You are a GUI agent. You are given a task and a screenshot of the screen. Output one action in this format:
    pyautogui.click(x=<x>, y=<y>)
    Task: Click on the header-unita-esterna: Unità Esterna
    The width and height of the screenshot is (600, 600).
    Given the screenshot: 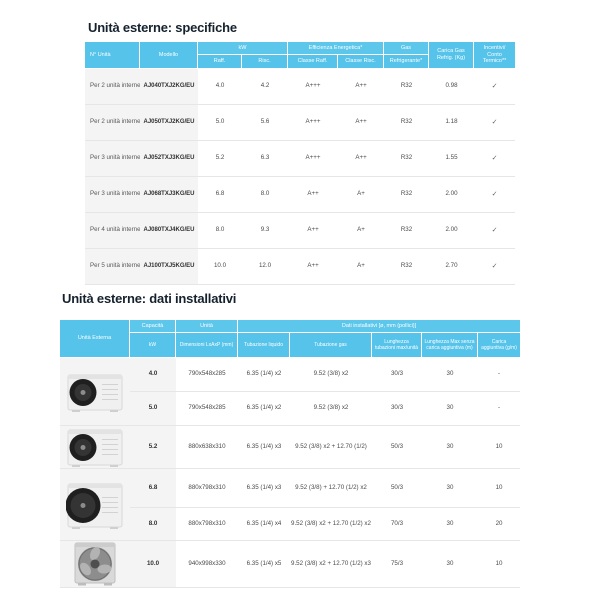 What is the action you would take?
    pyautogui.click(x=95, y=339)
    